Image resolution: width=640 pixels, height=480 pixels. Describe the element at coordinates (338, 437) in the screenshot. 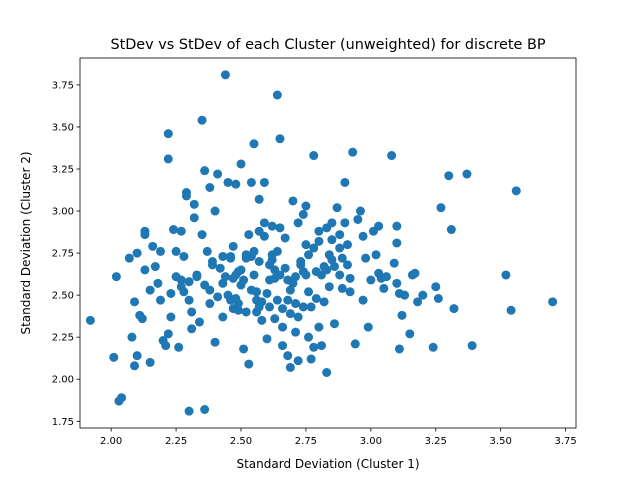

I see `x-axis: 2.00 2.25 2.50 2.75 3.00 3.25 3.50 3.75` at that location.